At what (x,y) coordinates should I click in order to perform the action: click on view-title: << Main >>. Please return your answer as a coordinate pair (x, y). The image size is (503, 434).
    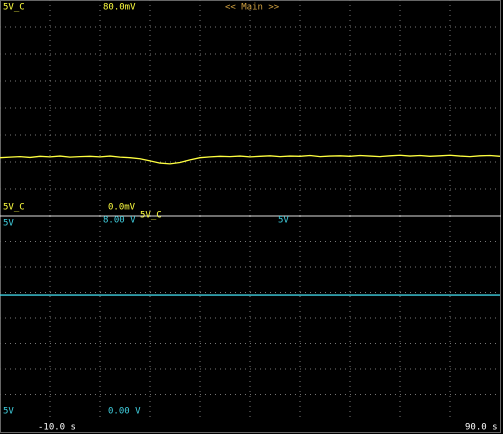
    Looking at the image, I should click on (252, 8).